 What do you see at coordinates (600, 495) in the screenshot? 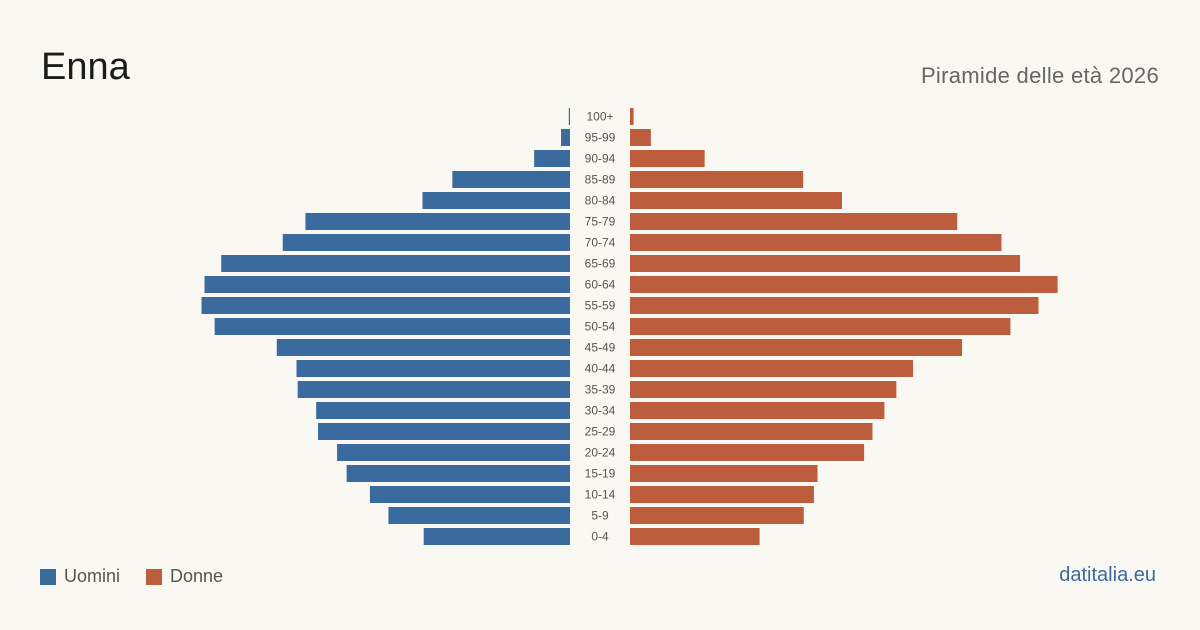
I see `age-label-10-14: 10-14` at bounding box center [600, 495].